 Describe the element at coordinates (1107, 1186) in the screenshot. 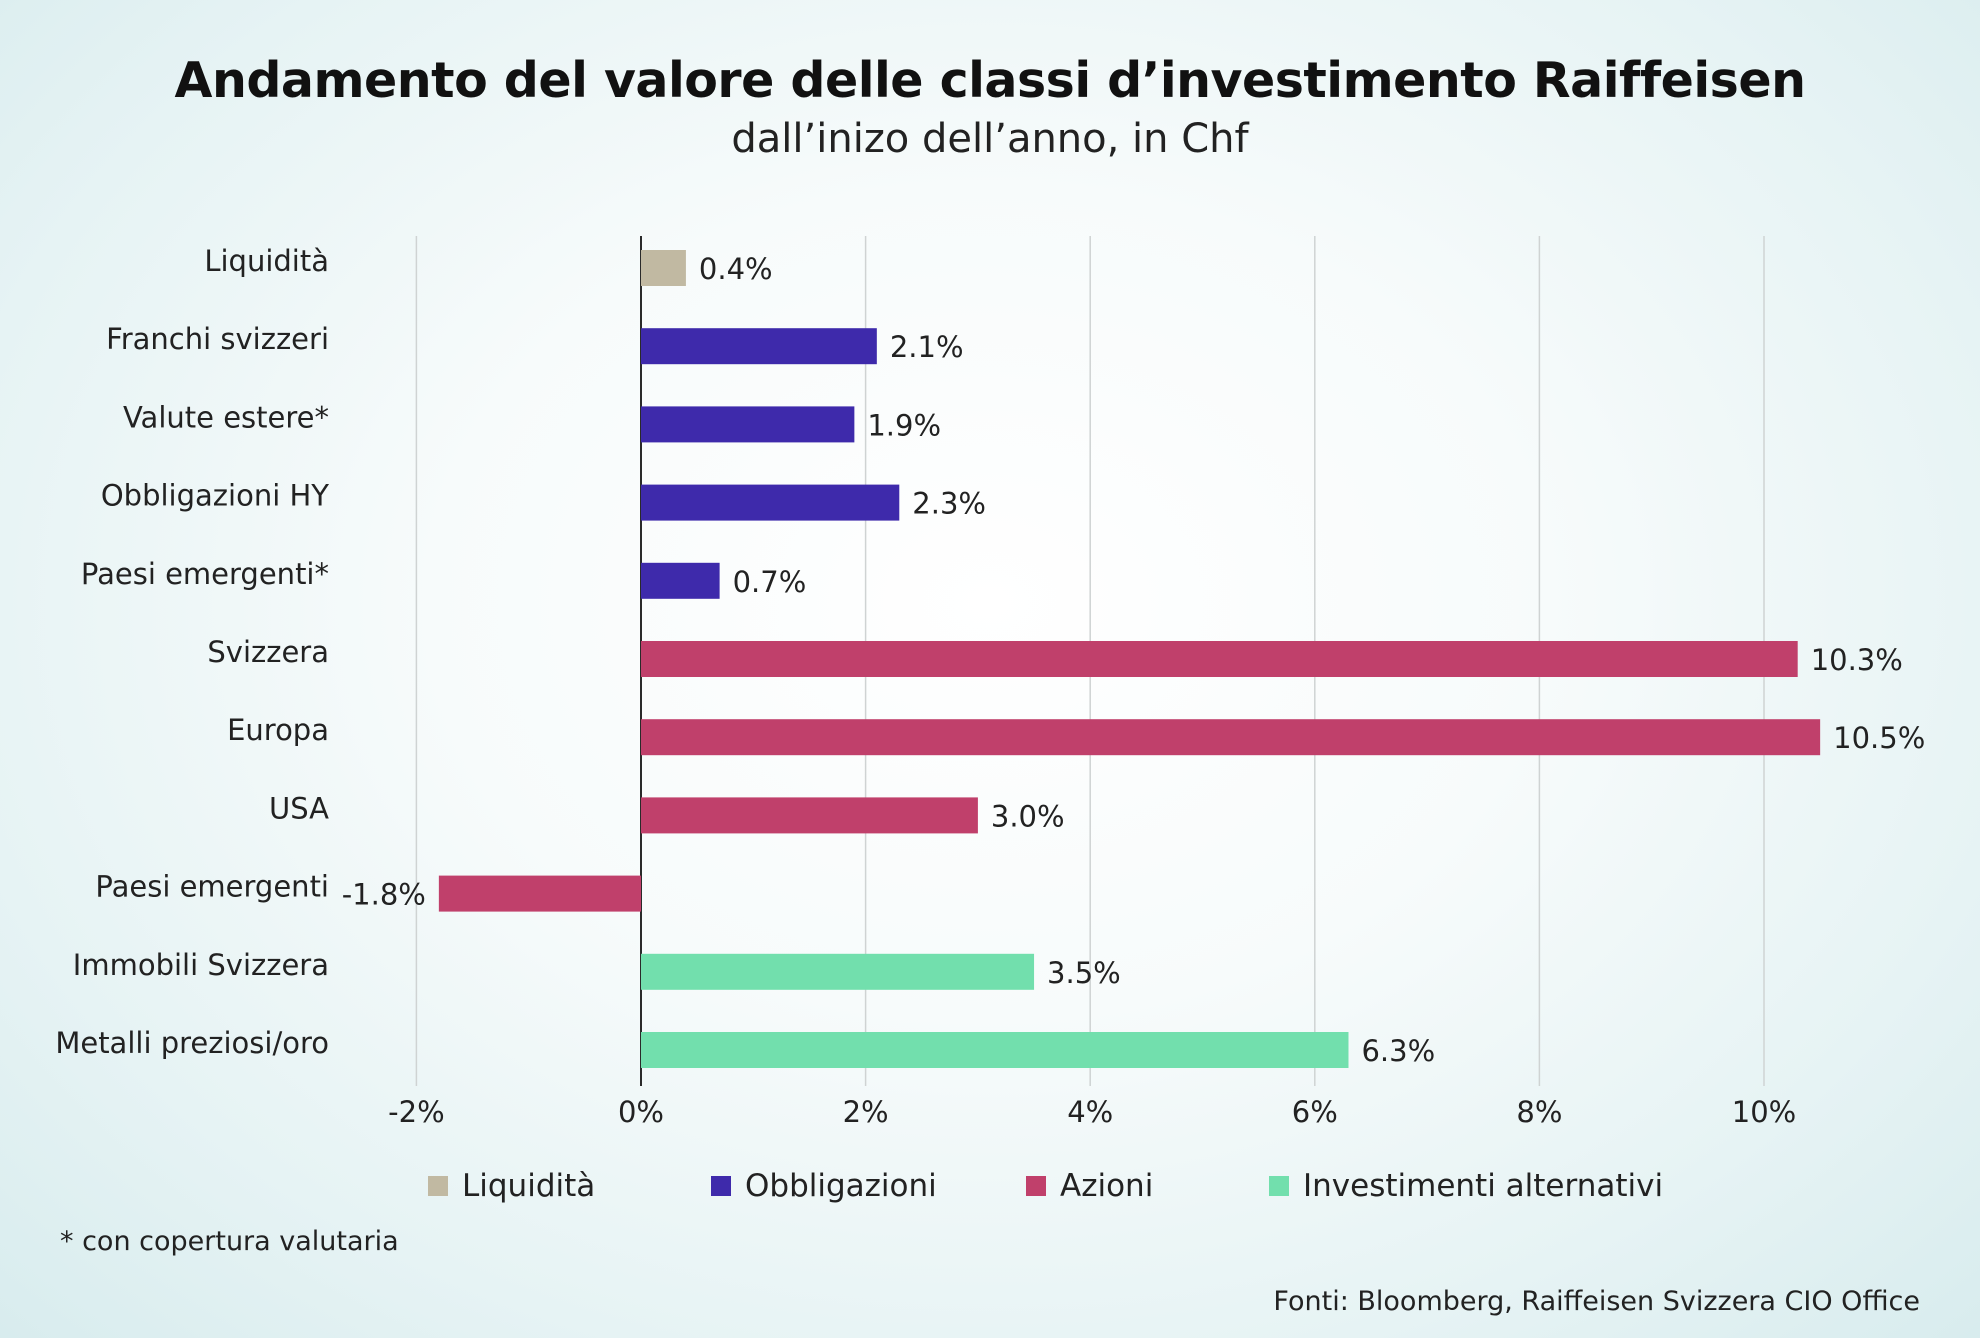

I see `legend-label-azioni: Azioni` at that location.